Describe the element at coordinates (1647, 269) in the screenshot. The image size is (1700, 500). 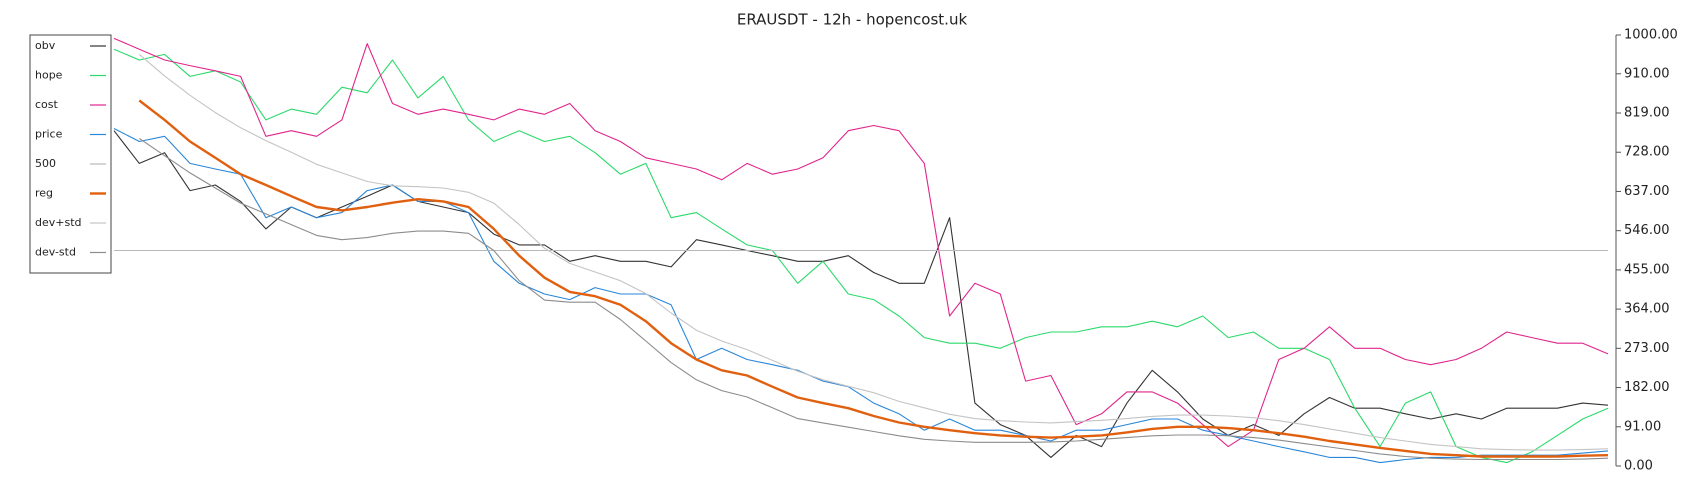
I see `y-tick-label: 455.00` at that location.